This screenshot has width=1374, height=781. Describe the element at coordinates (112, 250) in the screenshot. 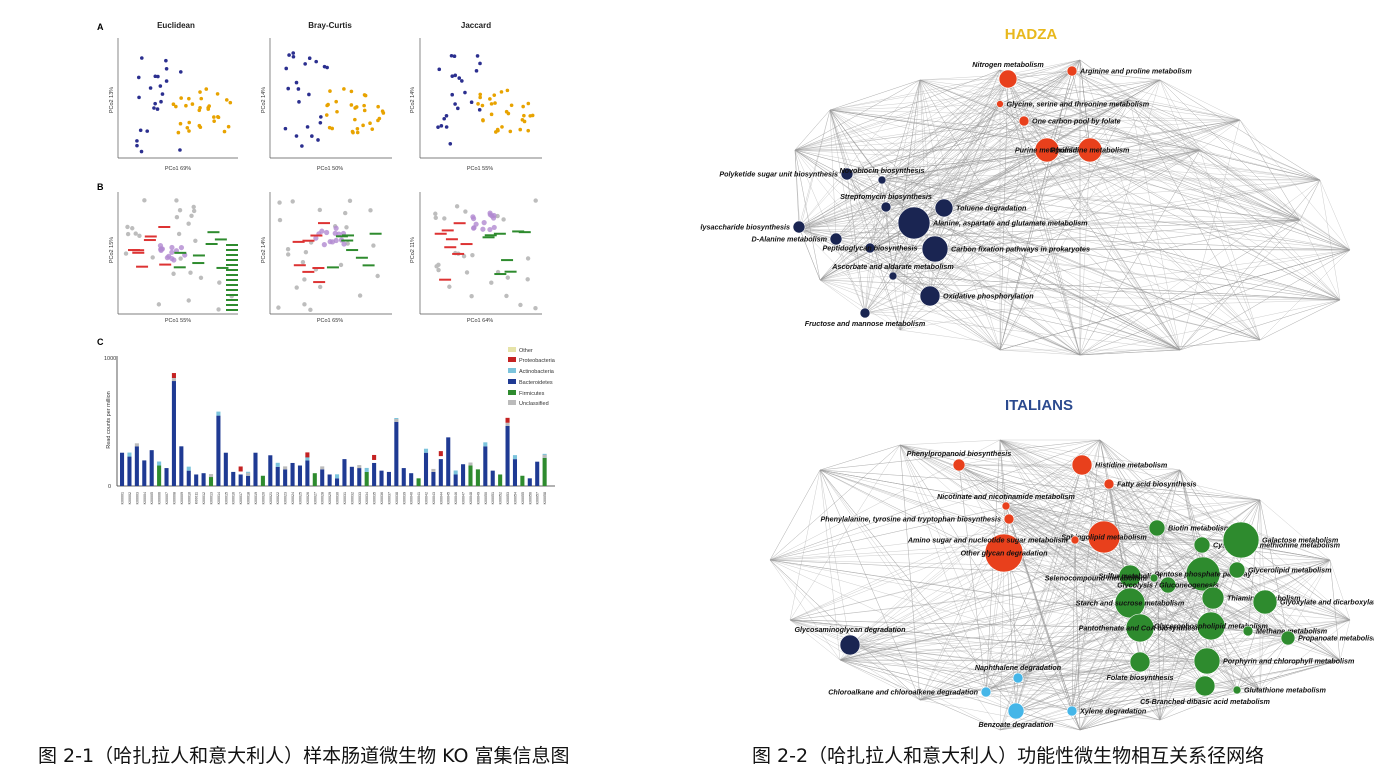

I see `panel-b-ylabel-1: PCo2 15%` at that location.